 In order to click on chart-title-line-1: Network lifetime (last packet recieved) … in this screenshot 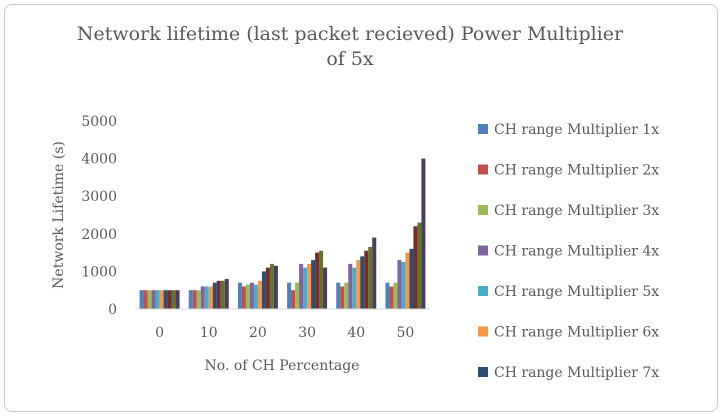, I will do `click(350, 34)`.